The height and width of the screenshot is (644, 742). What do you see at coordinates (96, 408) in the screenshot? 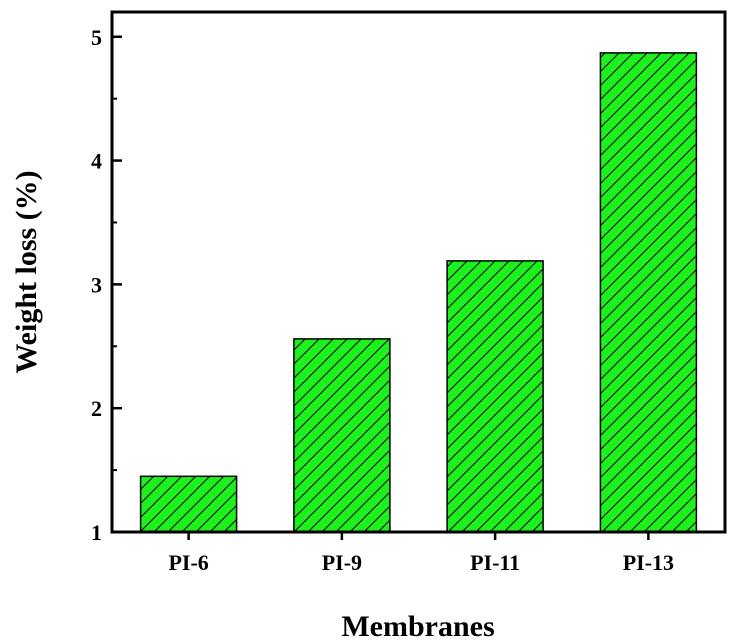
I see `y-tick-label: 2` at bounding box center [96, 408].